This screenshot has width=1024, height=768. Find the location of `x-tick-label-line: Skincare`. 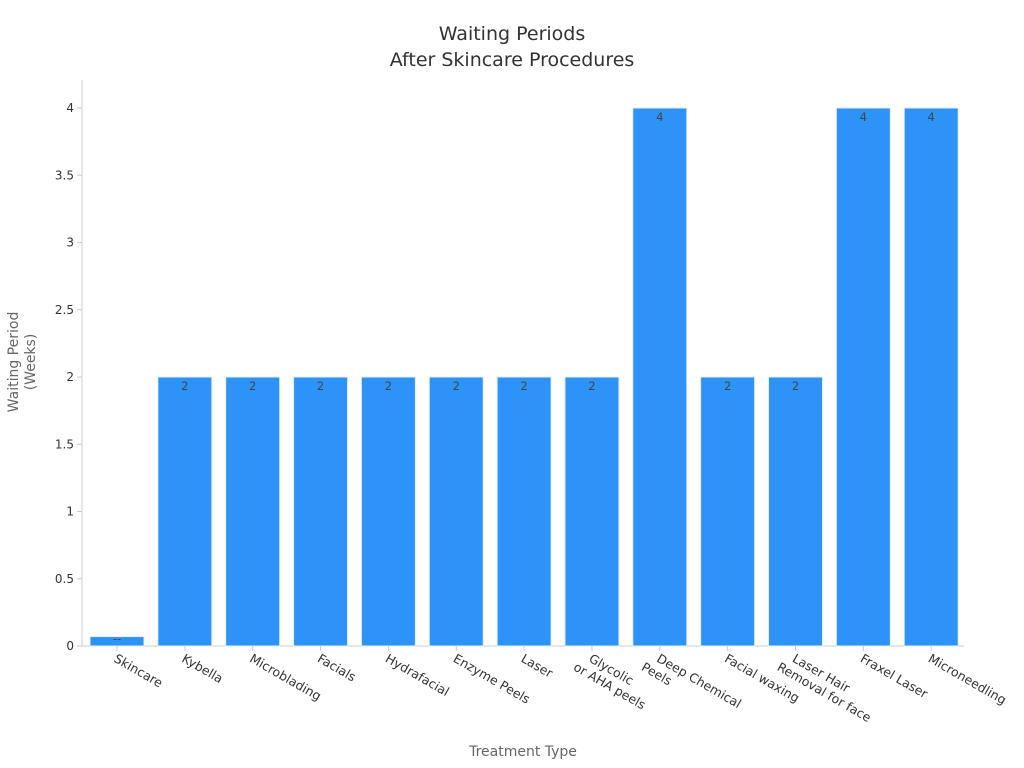

x-tick-label-line: Skincare is located at coordinates (139, 671).